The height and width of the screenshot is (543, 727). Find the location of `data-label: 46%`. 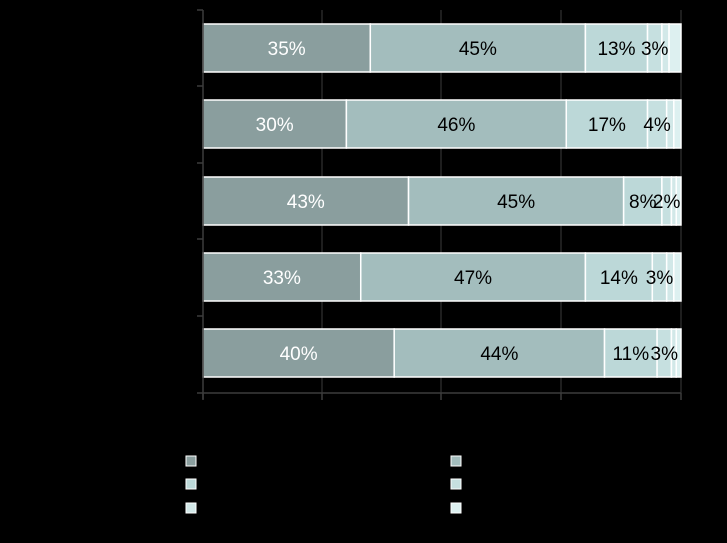

data-label: 46% is located at coordinates (456, 125).